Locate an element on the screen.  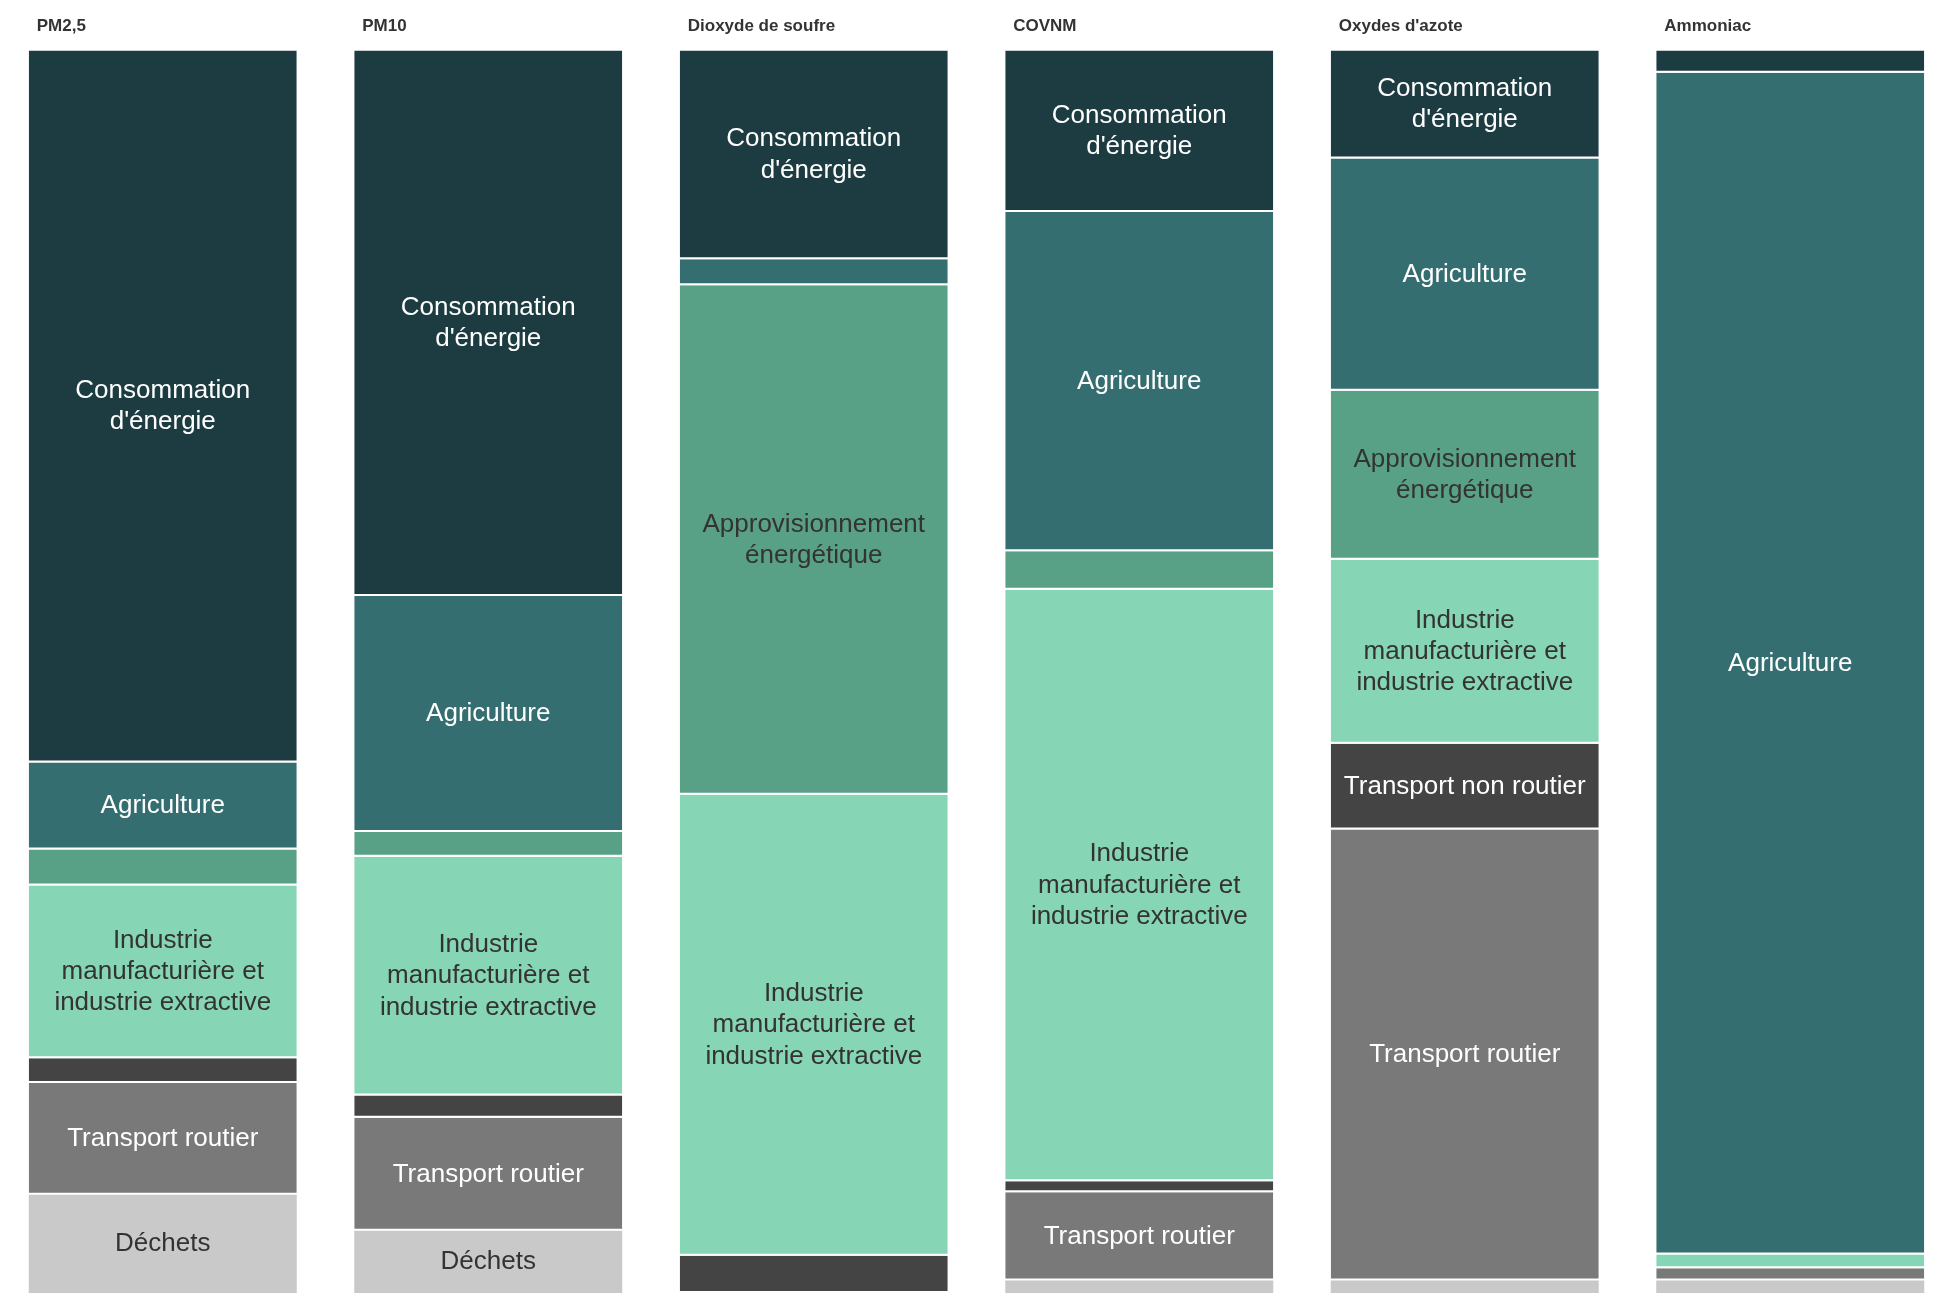
series-label: Déchets is located at coordinates (488, 1260).